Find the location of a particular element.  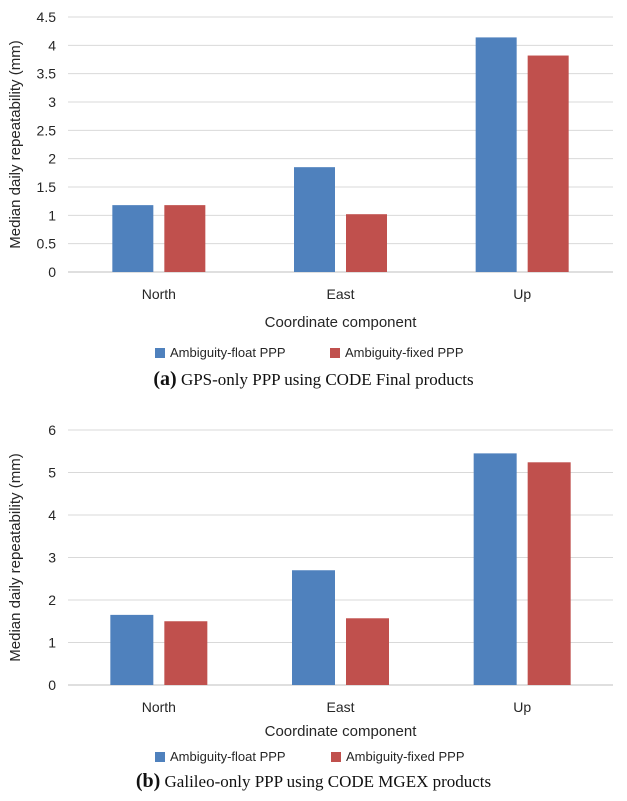

y-tick-label: 1.5 is located at coordinates (47, 187).